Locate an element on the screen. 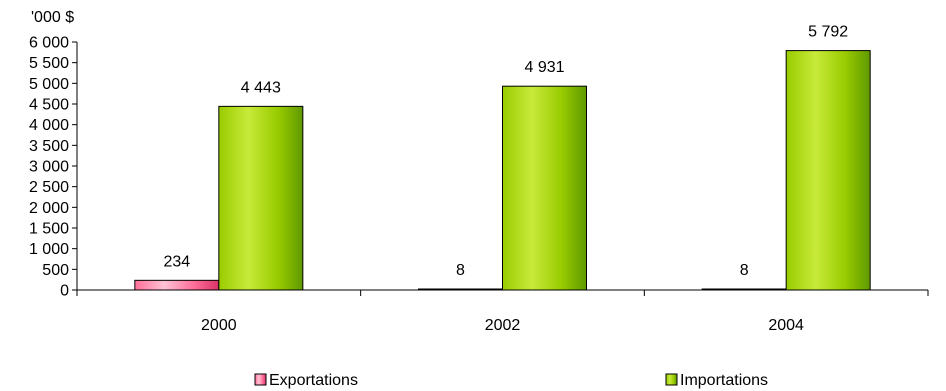 Image resolution: width=946 pixels, height=391 pixels. y-tick-label: 1 000 is located at coordinates (49, 249).